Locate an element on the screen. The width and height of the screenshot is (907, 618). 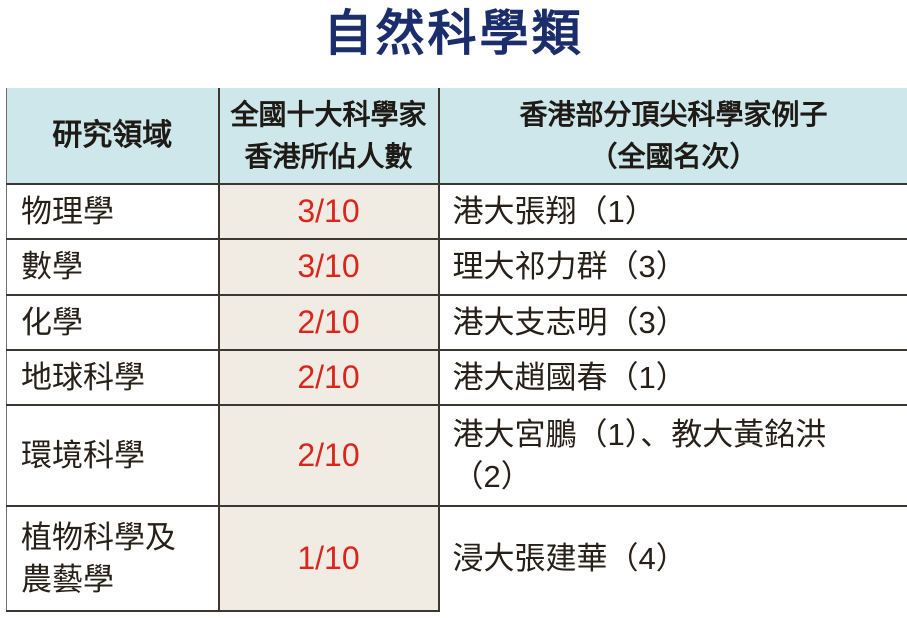
table-row-earth-science: 地球科學 2/10 港大趙國春（1） is located at coordinates (456, 378).